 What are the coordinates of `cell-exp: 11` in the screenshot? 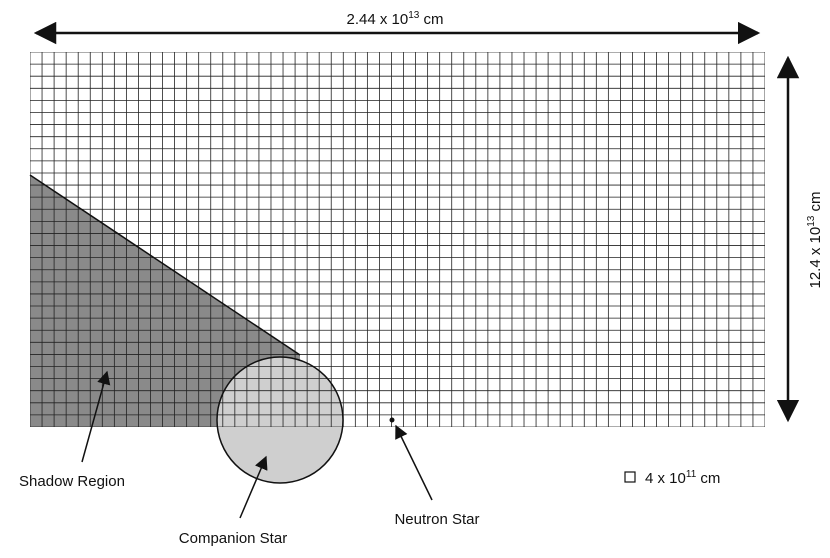 It's located at (691, 474).